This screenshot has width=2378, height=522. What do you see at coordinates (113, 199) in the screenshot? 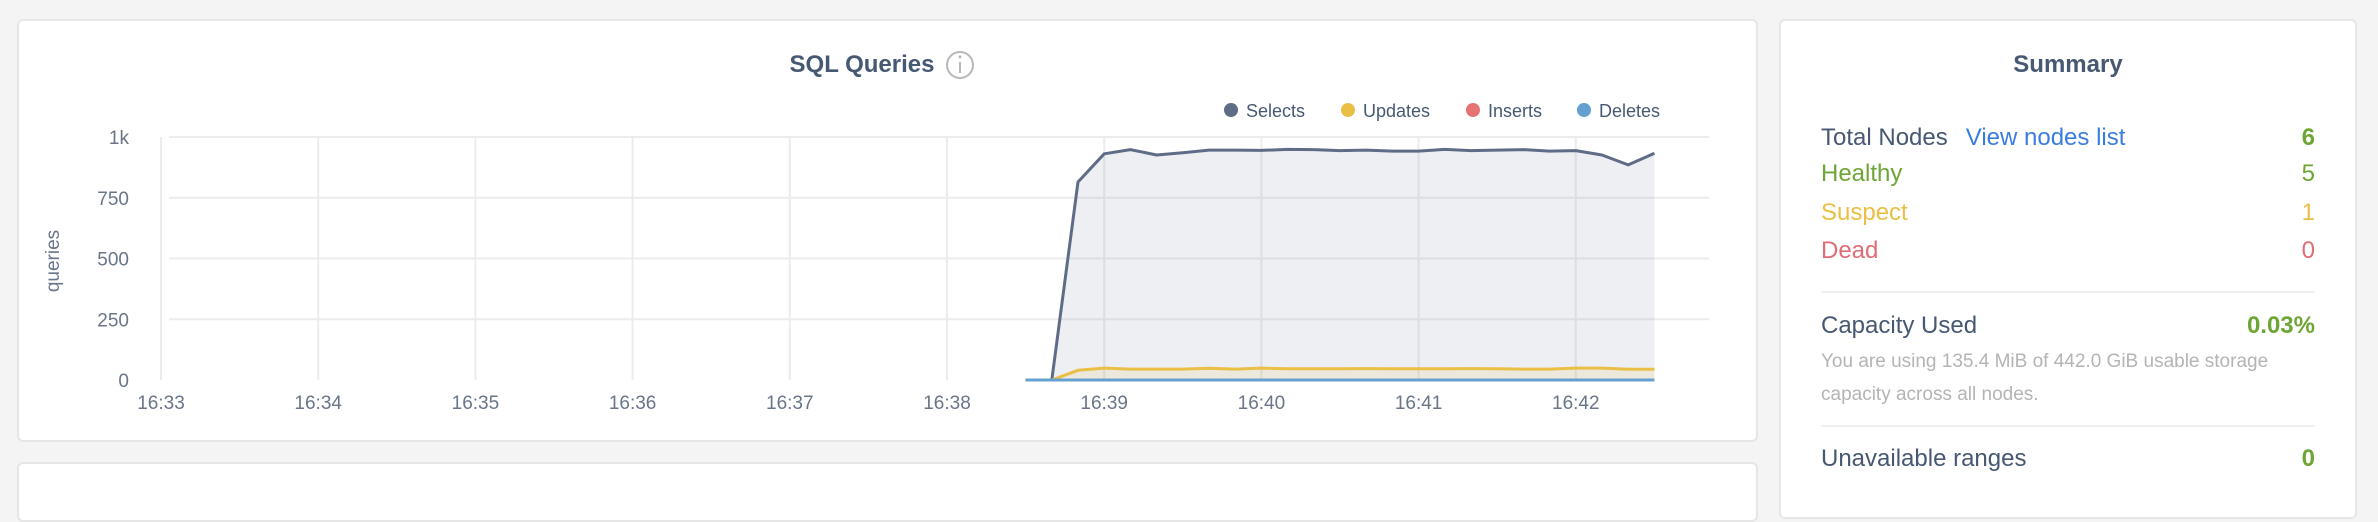
I see `y-tick-label: 750` at bounding box center [113, 199].